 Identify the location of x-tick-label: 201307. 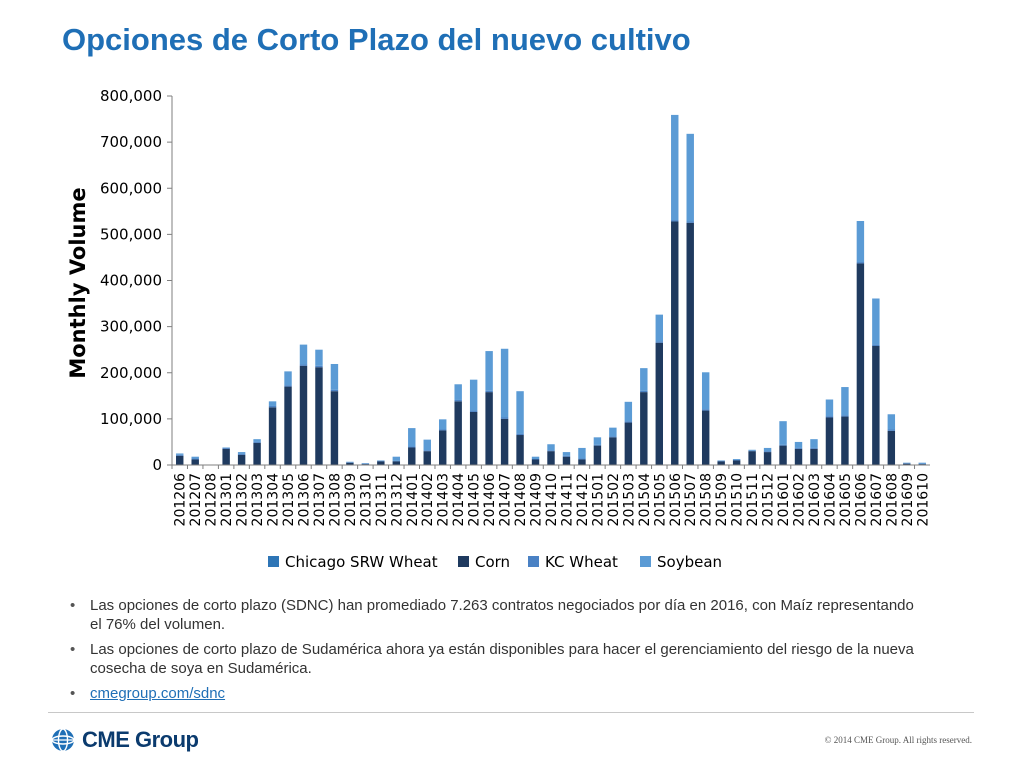
(320, 499).